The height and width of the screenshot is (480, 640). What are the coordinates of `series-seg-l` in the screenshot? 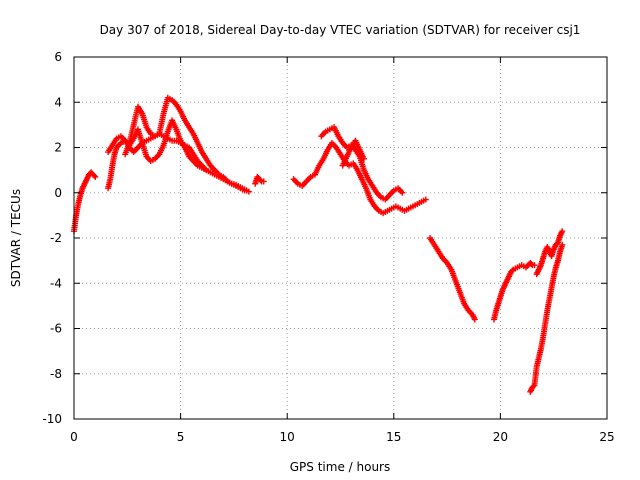 It's located at (549, 253).